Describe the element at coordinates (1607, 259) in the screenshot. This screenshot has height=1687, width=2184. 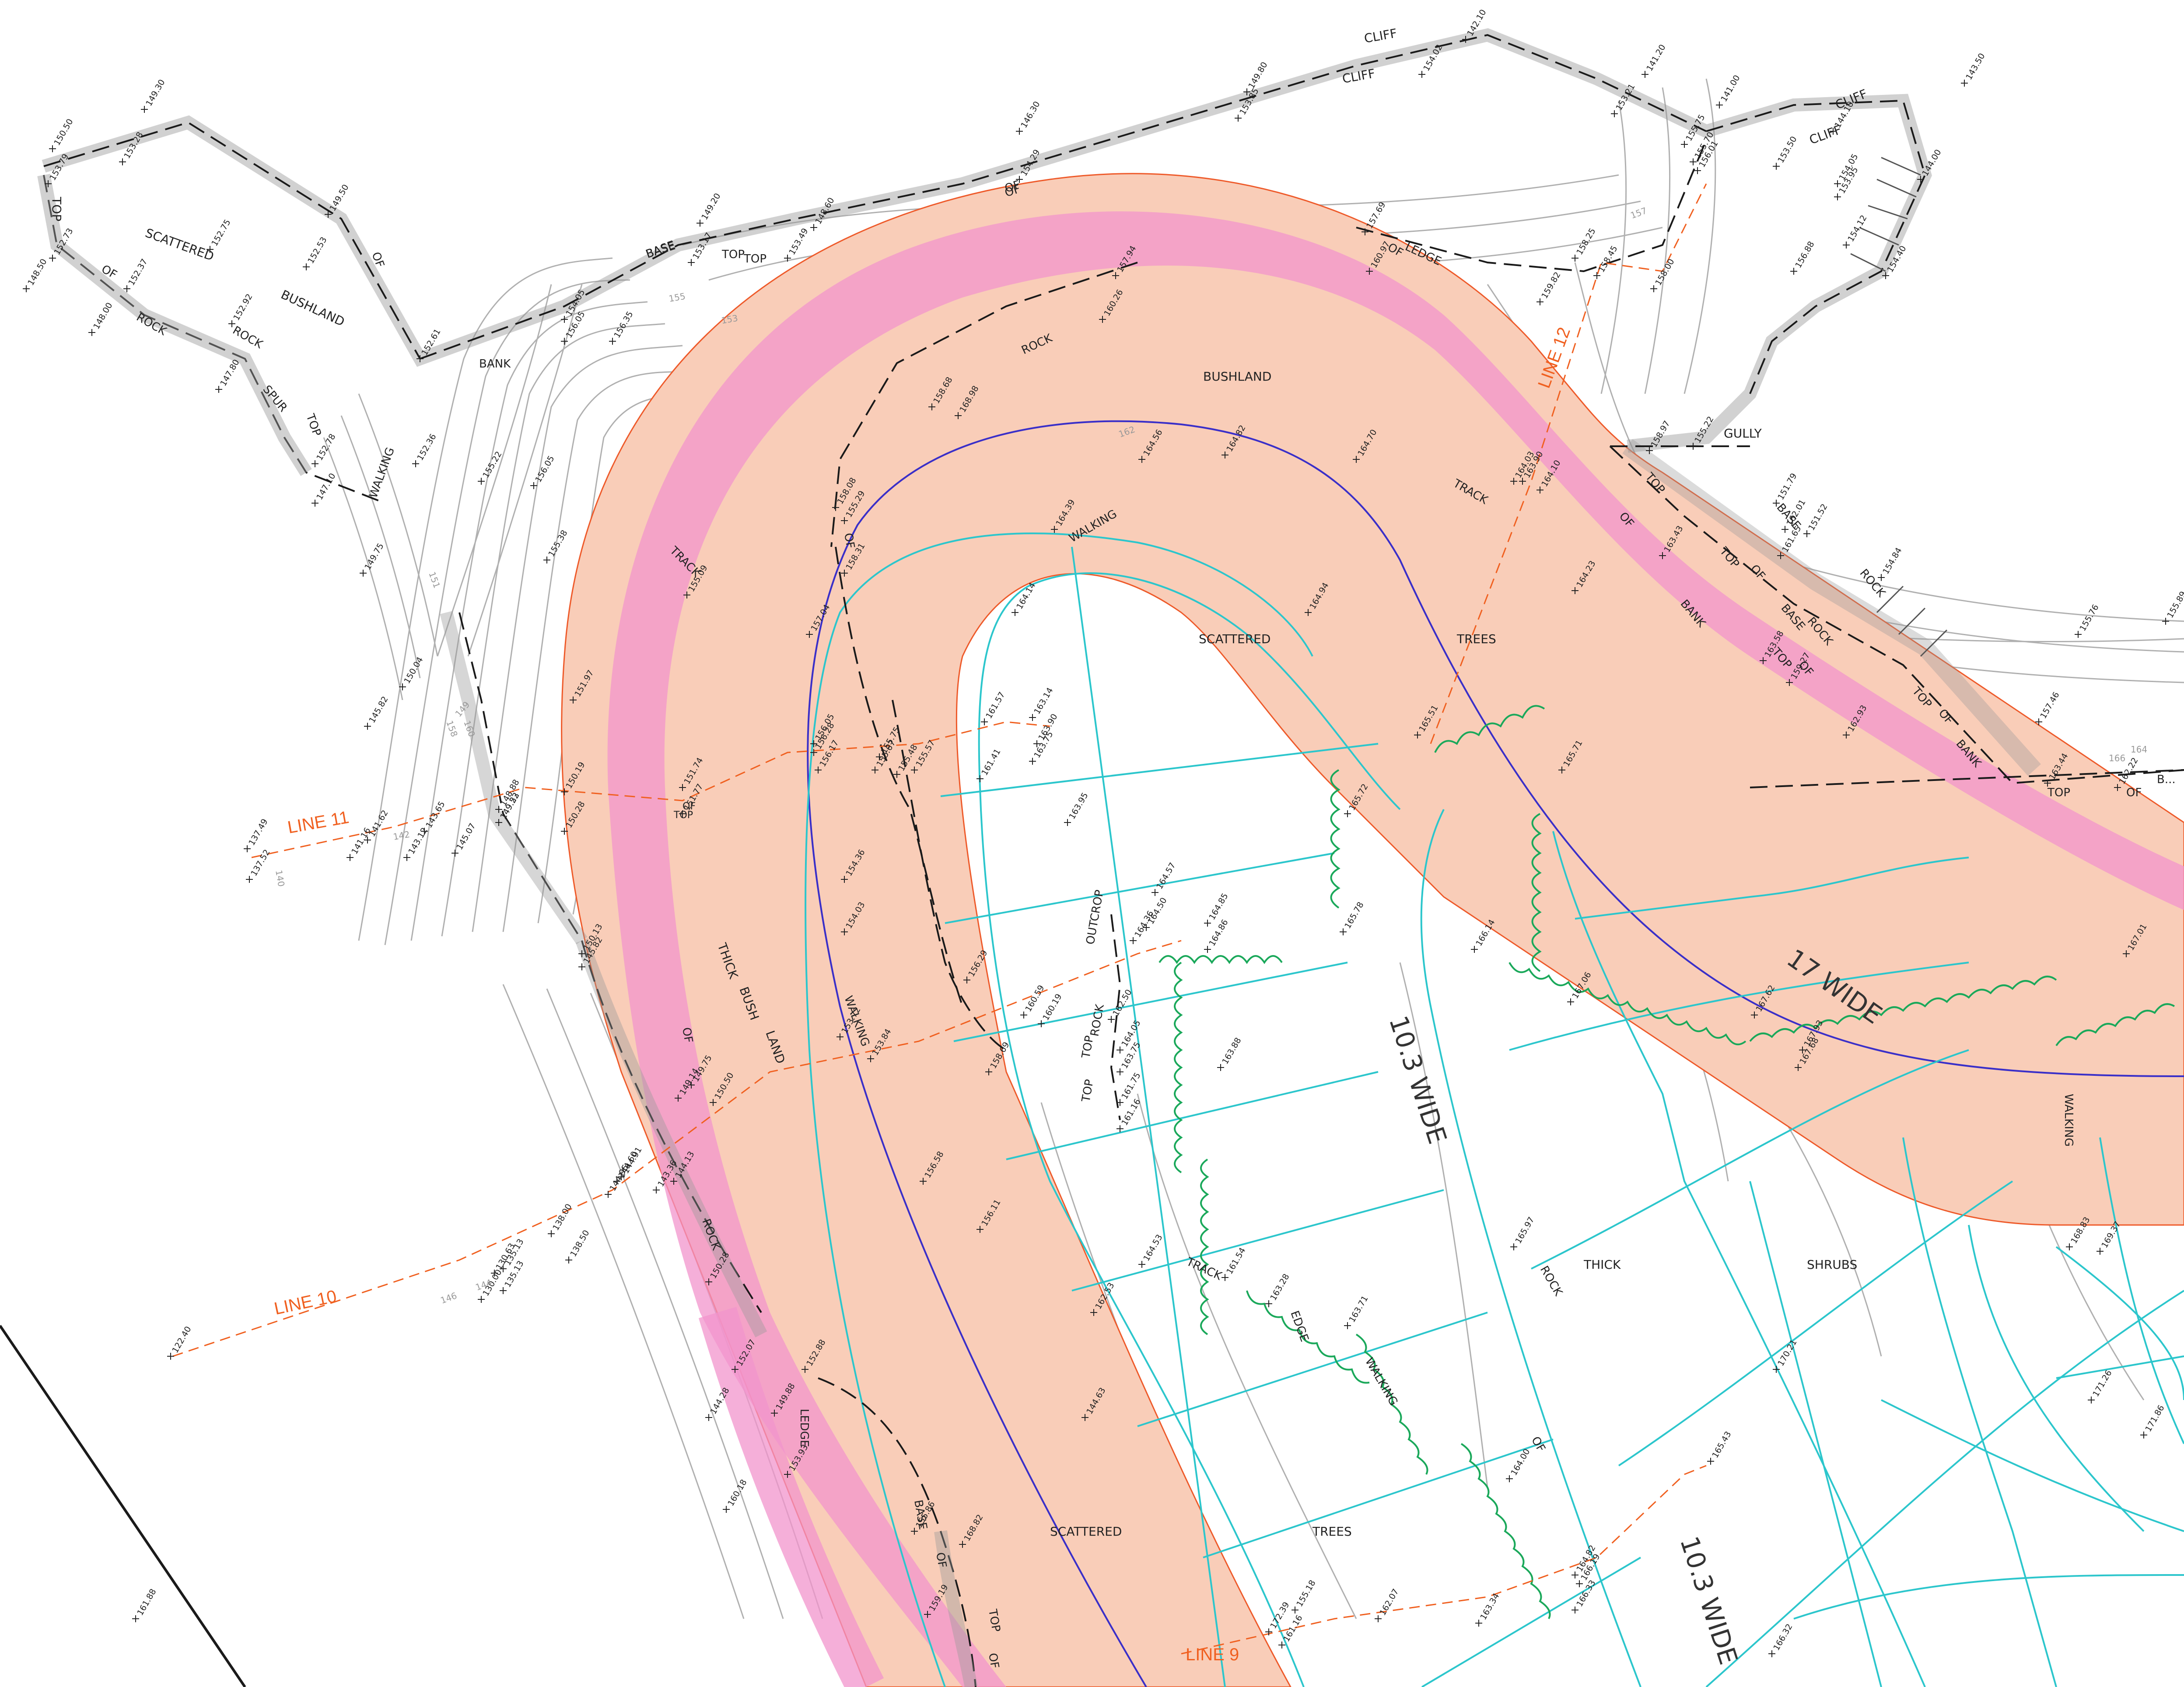
I see `spot-height-value: 158.45` at that location.